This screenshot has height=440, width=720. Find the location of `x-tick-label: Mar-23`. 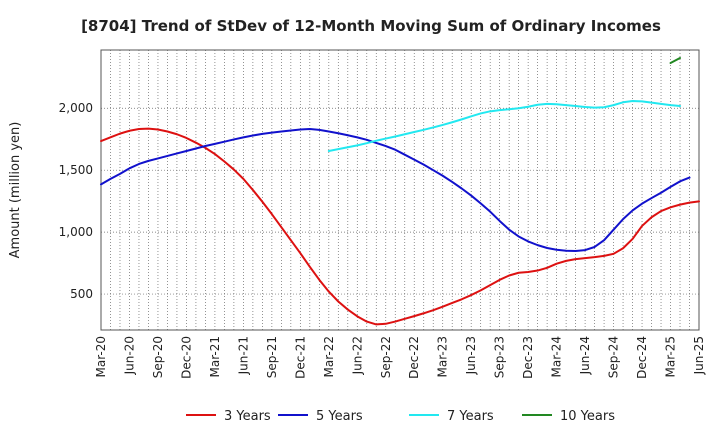

x-tick-label: Mar-23 is located at coordinates (443, 356).